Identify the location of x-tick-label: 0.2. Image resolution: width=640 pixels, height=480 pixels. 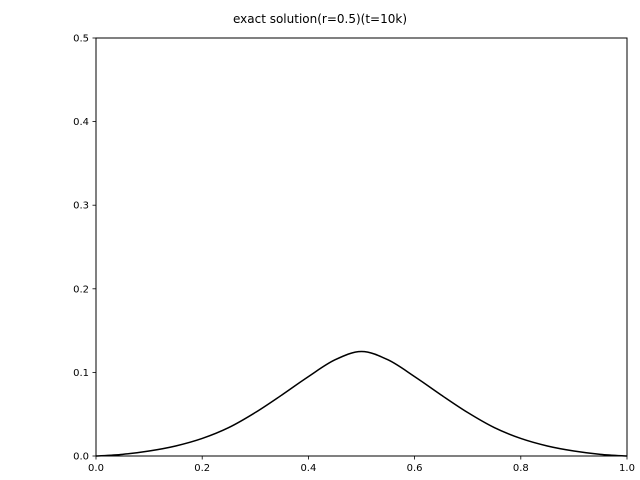
(202, 468).